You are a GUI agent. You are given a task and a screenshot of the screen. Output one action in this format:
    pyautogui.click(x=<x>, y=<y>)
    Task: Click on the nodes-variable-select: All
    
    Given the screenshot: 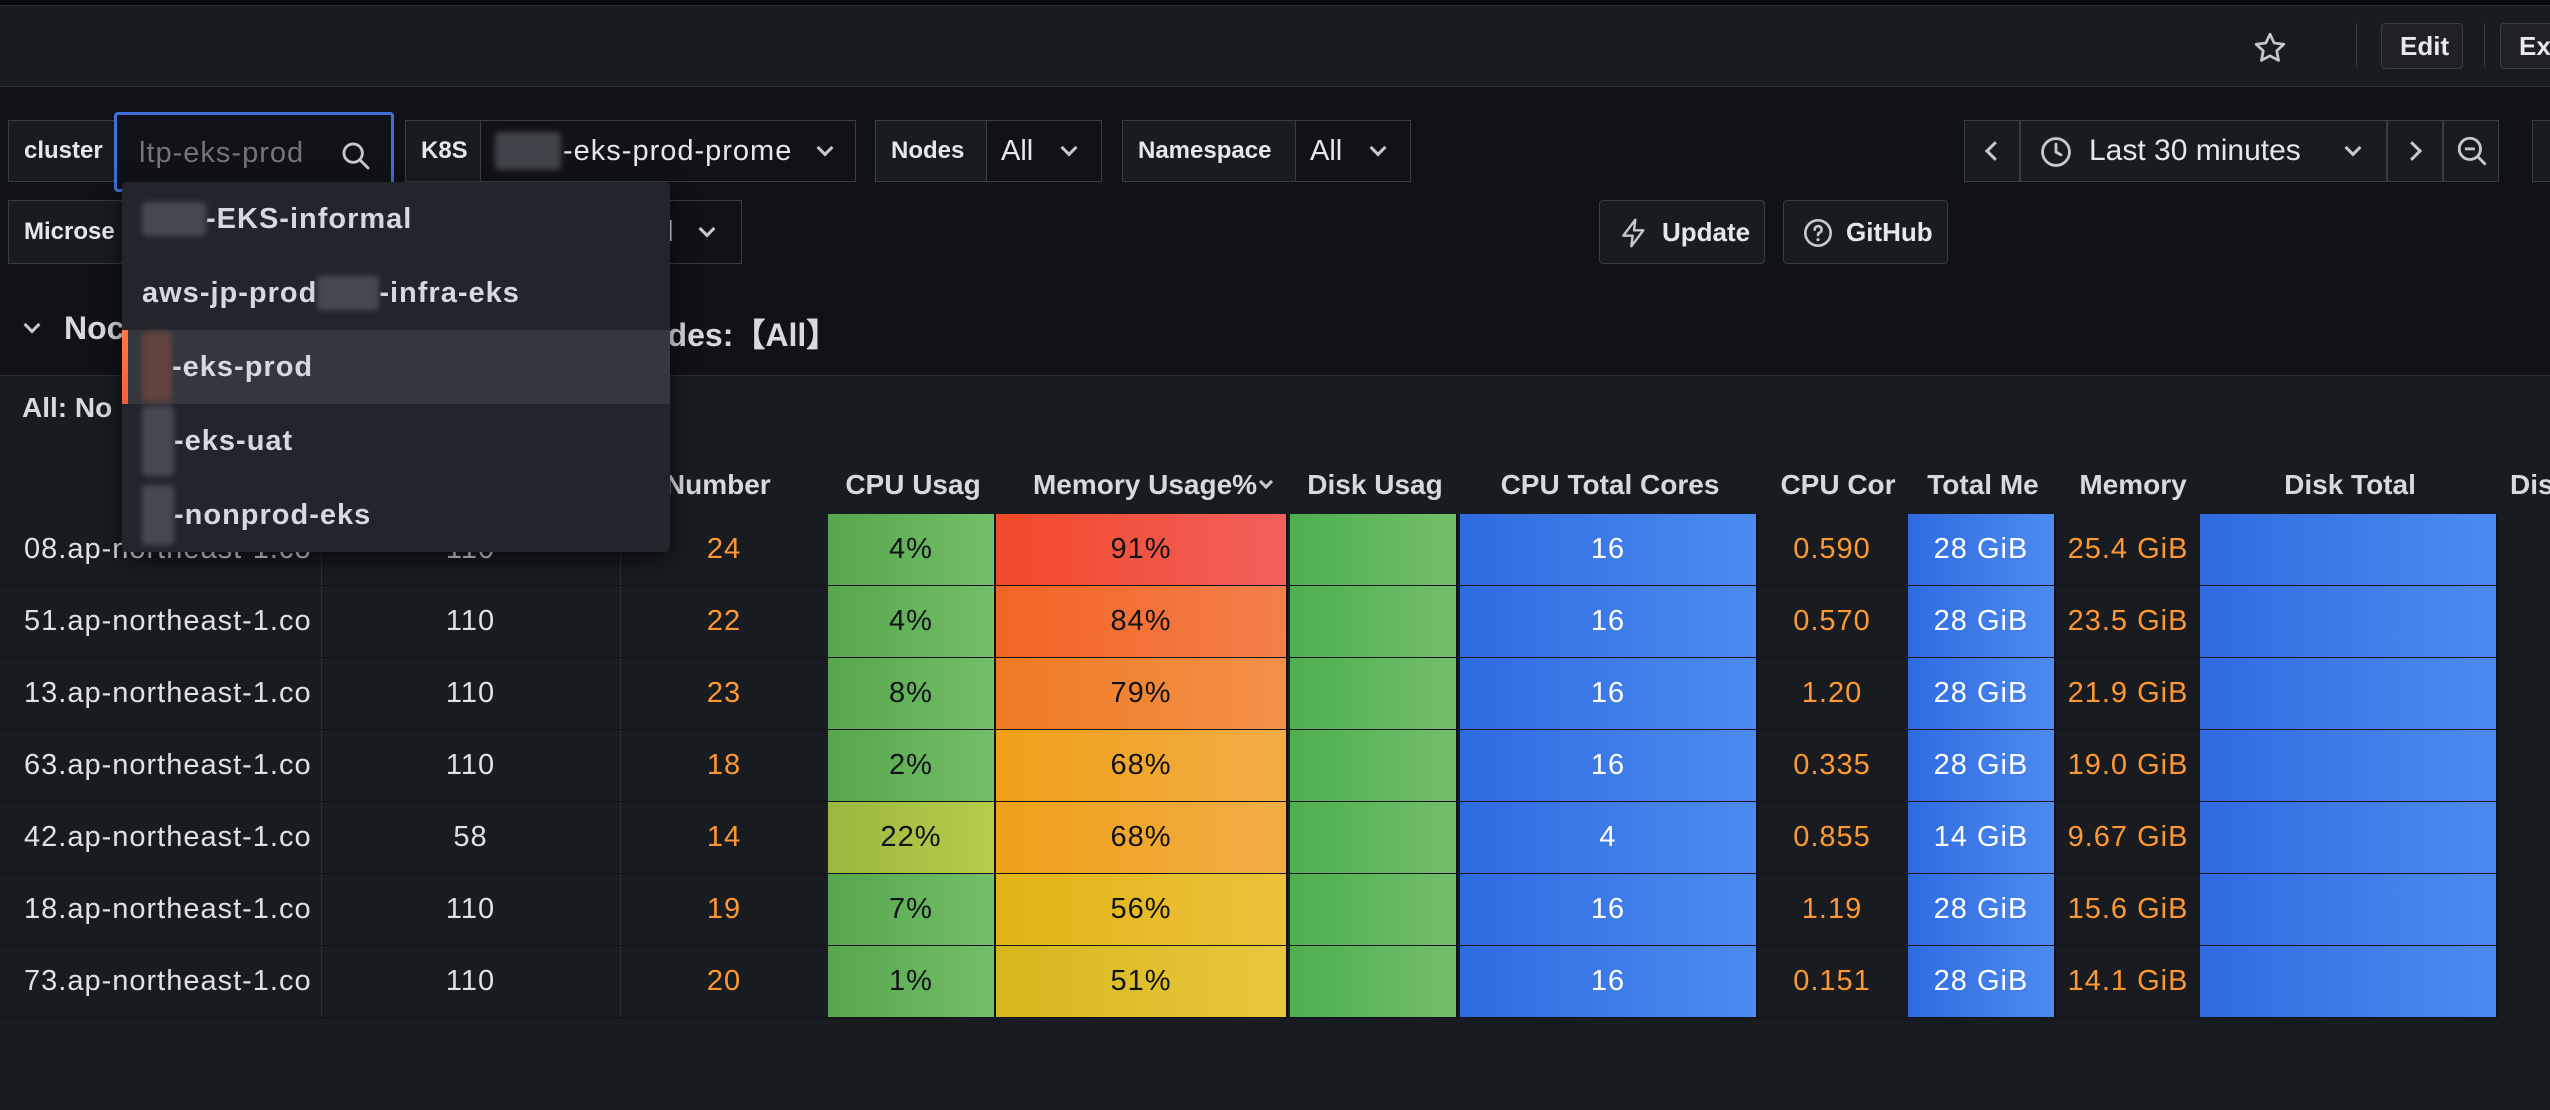 What is the action you would take?
    pyautogui.click(x=1044, y=151)
    